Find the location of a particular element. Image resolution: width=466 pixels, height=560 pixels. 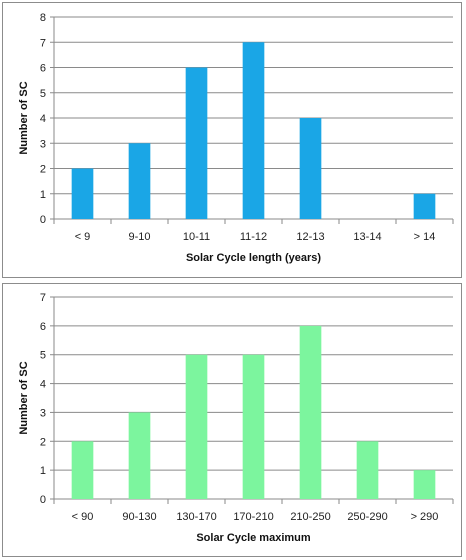

x-tick-label: > 290 is located at coordinates (425, 517).